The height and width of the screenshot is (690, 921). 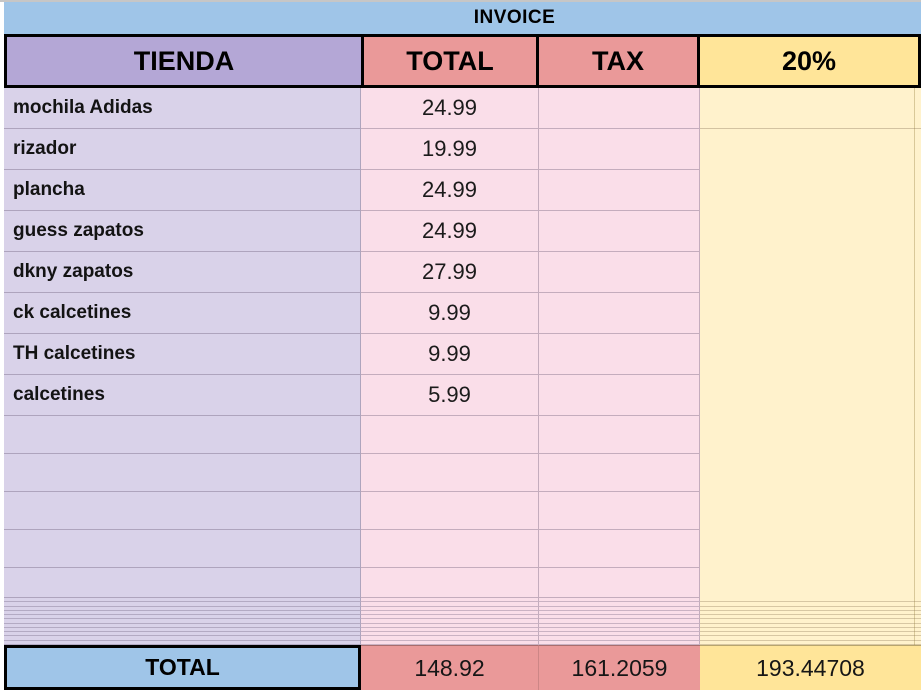 What do you see at coordinates (450, 272) in the screenshot?
I see `item-total-cell: 27.99` at bounding box center [450, 272].